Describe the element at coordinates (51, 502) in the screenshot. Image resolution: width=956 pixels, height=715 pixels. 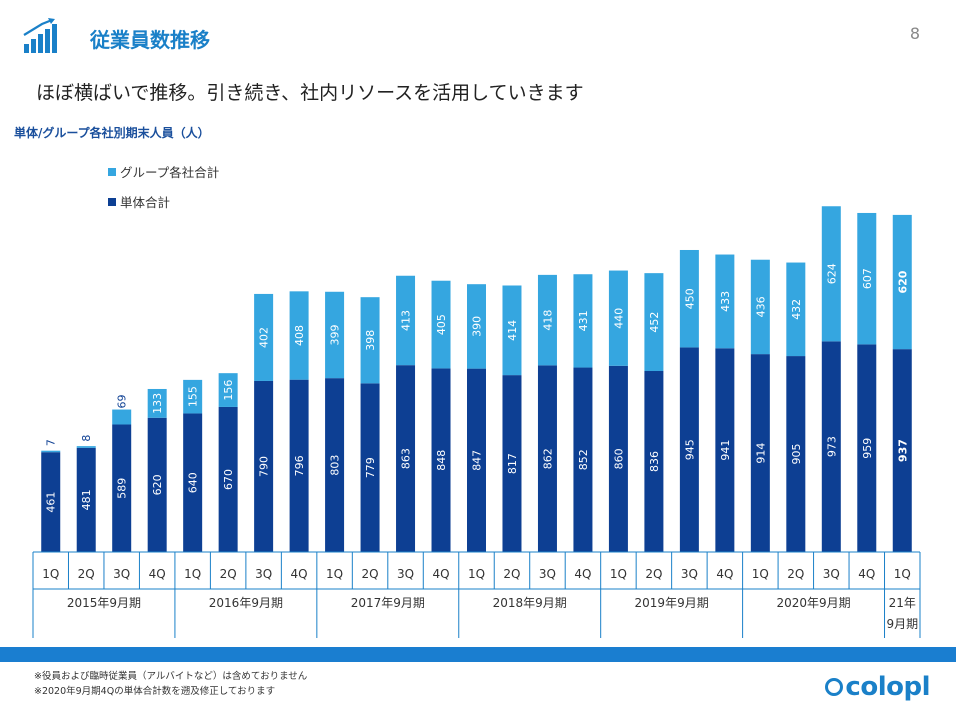
I see `data-label-single: 461` at that location.